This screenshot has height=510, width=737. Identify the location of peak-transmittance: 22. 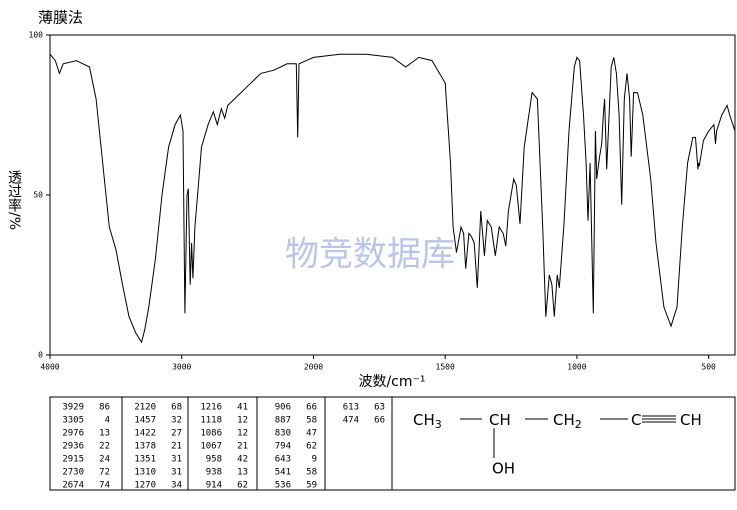
(104, 447).